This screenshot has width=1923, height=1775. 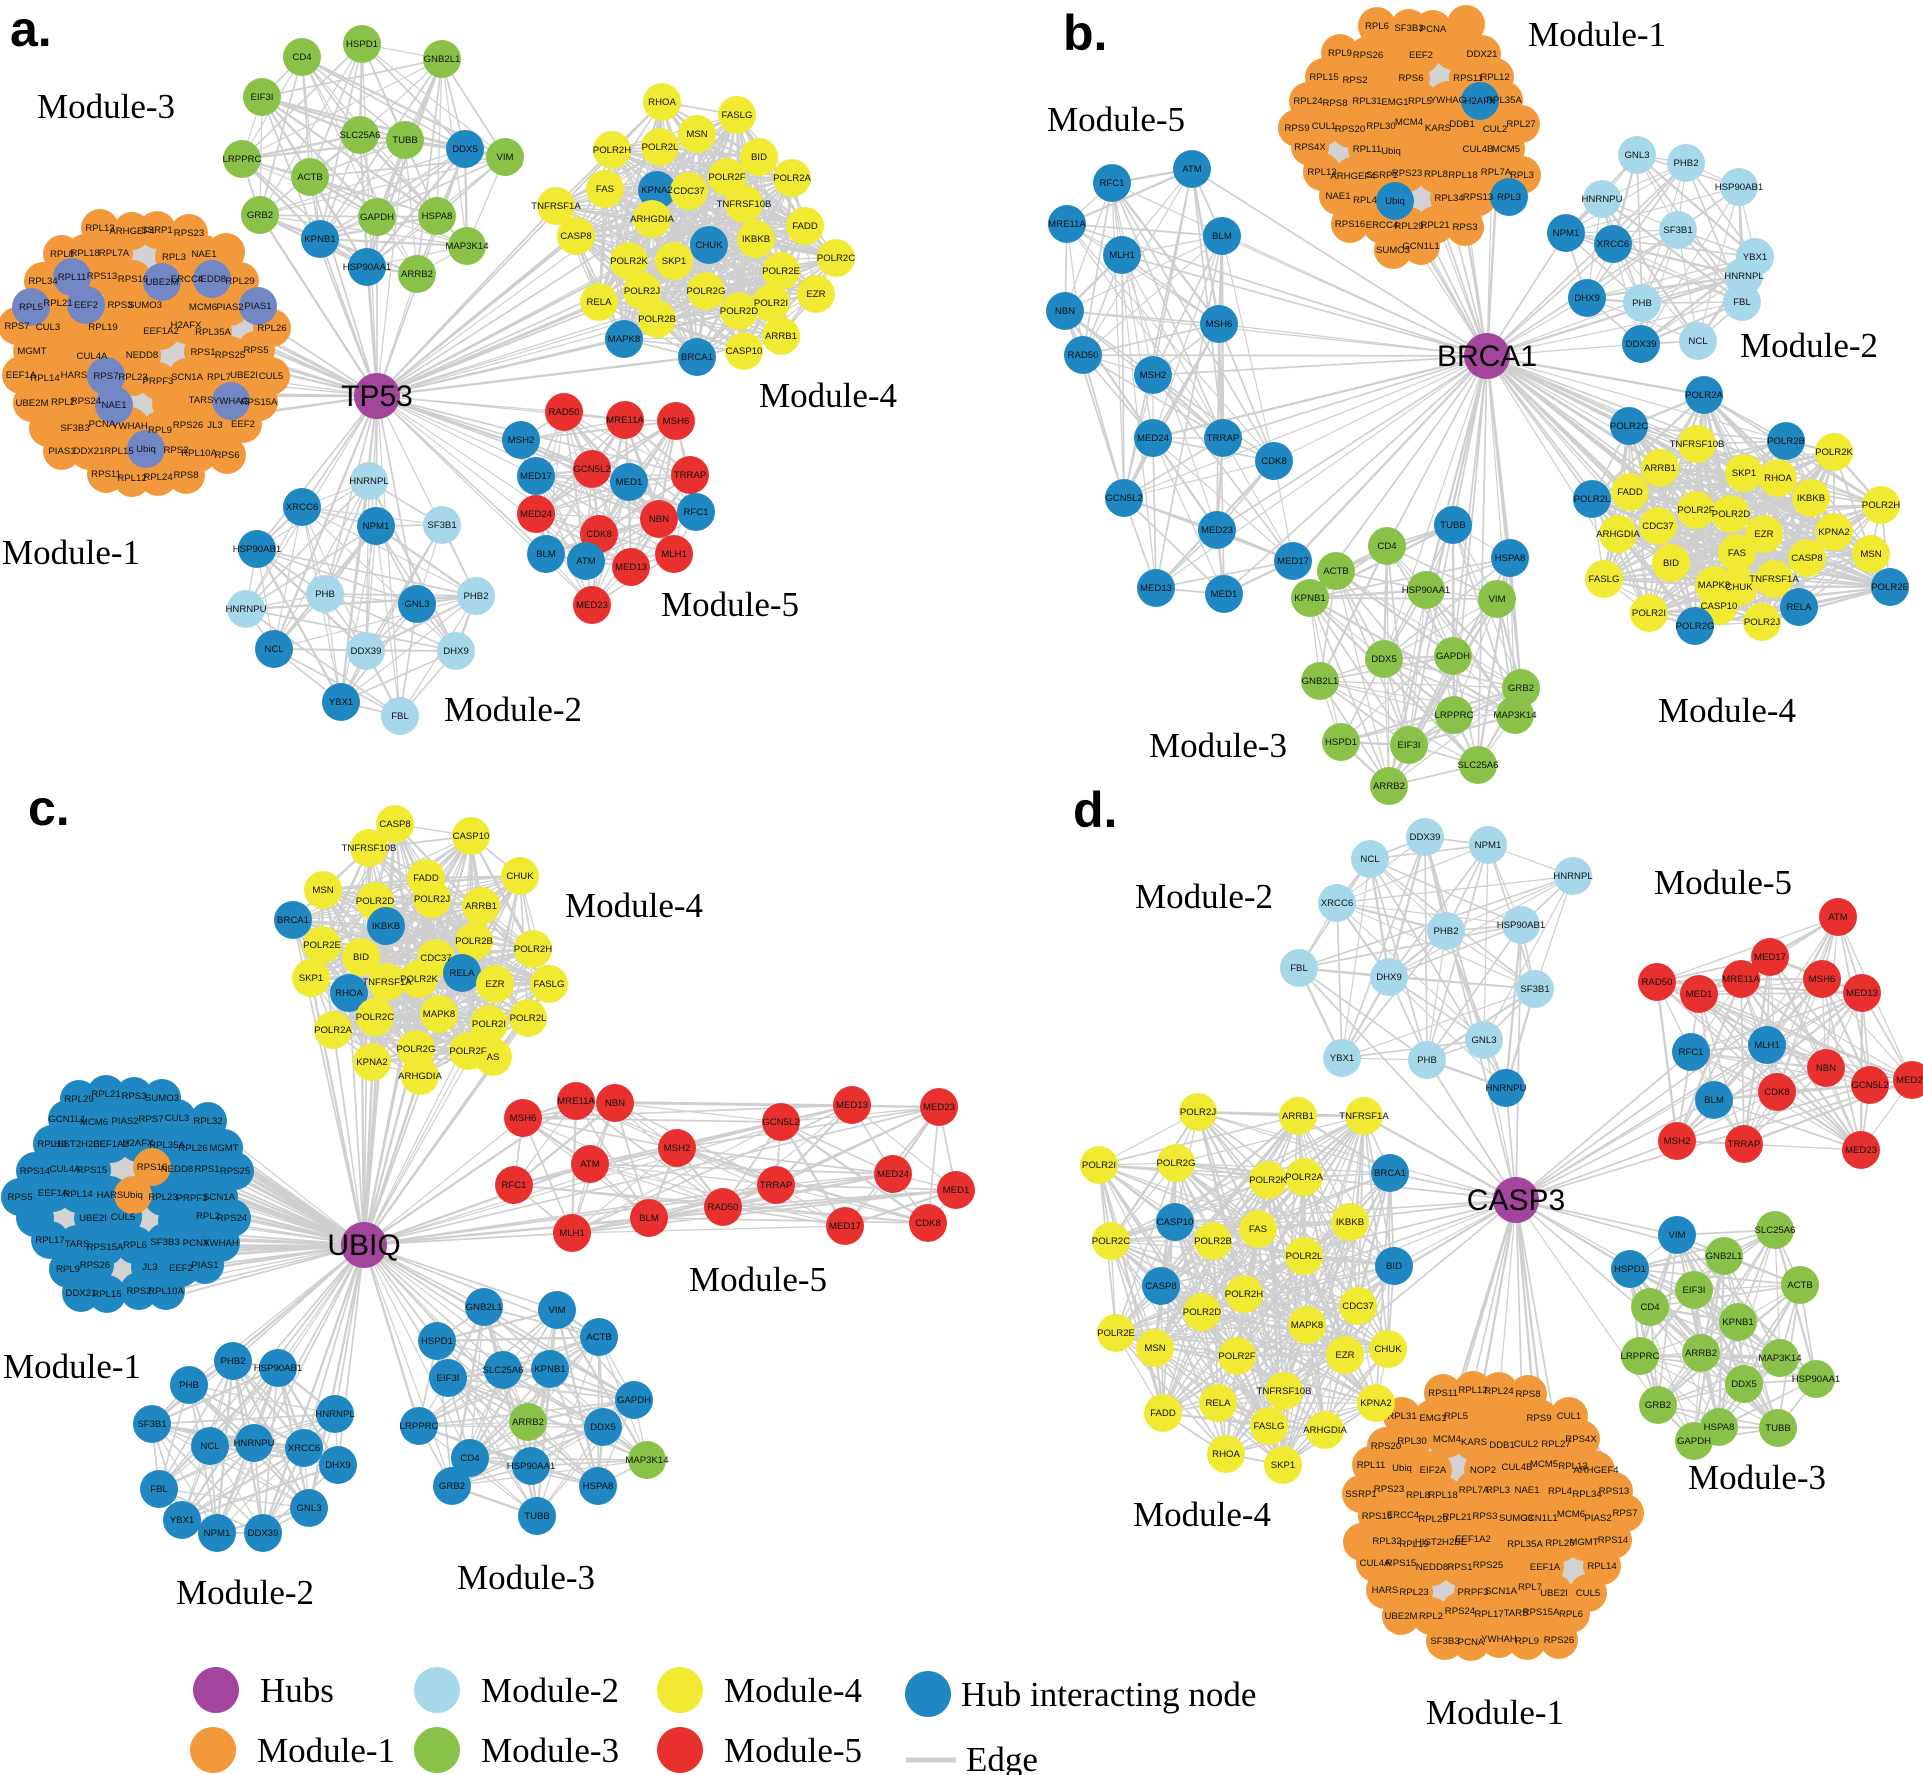 I want to click on svg-text: GRB2, so click(x=260, y=215).